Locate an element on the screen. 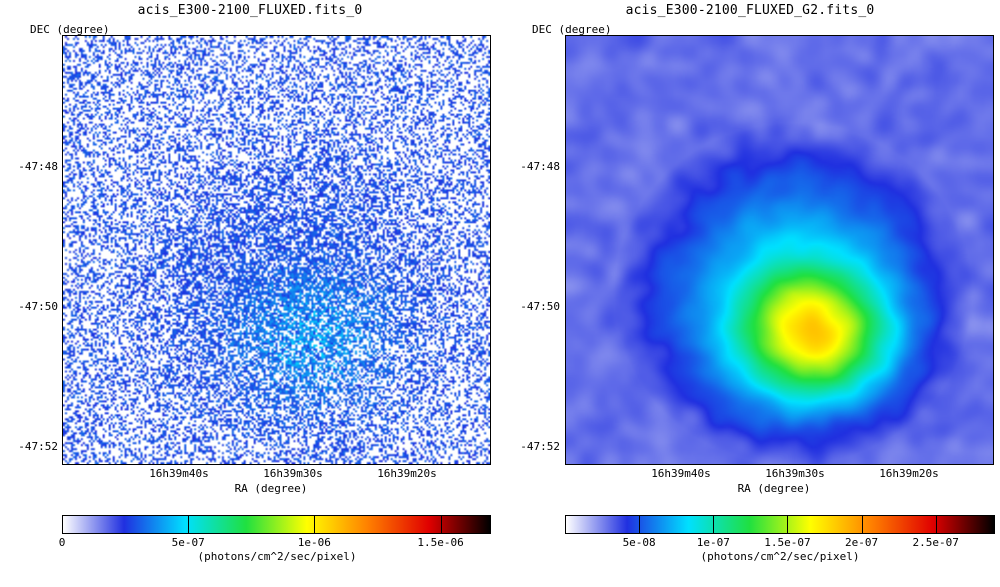 This screenshot has width=1000, height=587. colorbar-tick-label: 1.5e-07 is located at coordinates (787, 542).